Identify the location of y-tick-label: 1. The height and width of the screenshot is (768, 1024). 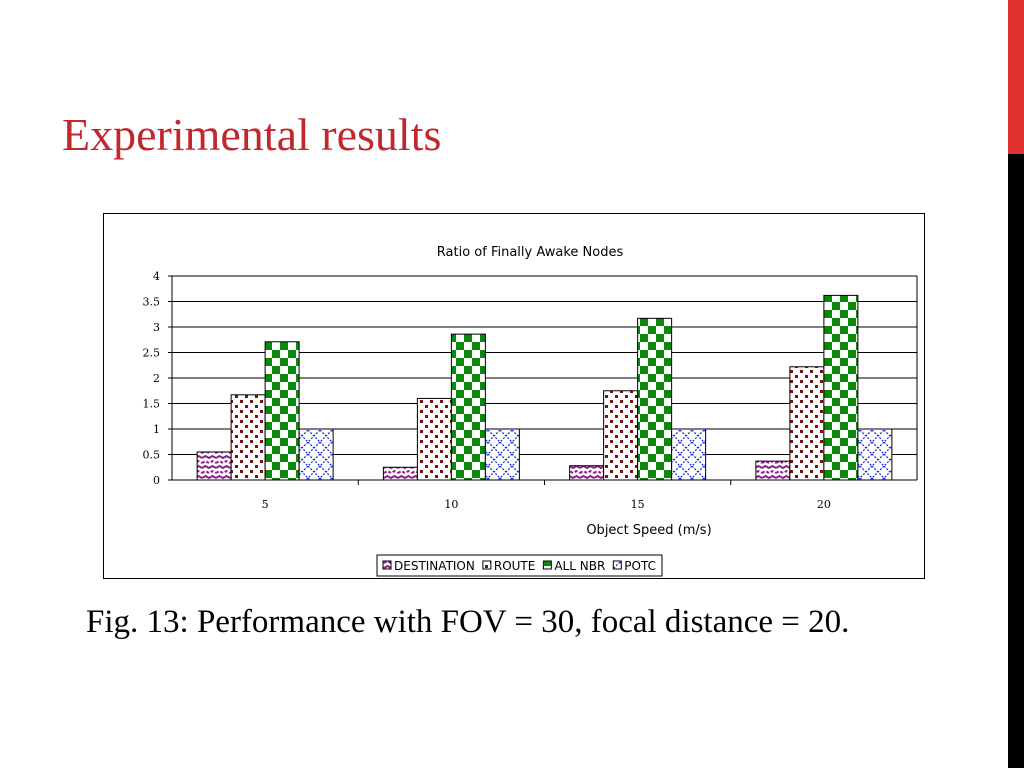
(156, 429).